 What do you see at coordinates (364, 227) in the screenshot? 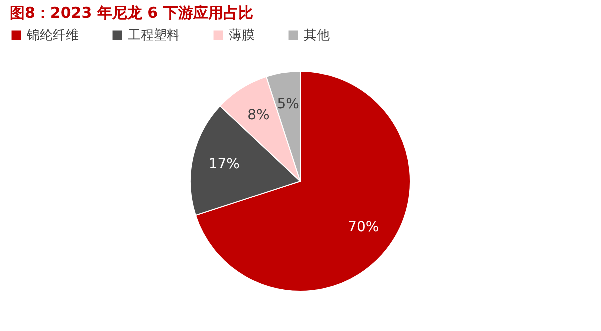
I see `data-label: 70%` at bounding box center [364, 227].